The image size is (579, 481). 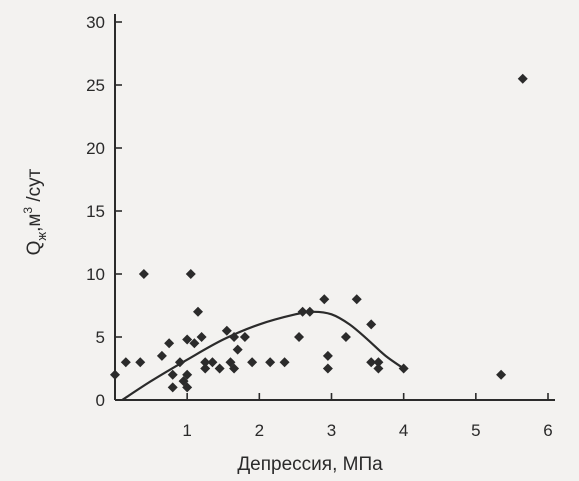 What do you see at coordinates (547, 430) in the screenshot?
I see `x-tick-label: 6` at bounding box center [547, 430].